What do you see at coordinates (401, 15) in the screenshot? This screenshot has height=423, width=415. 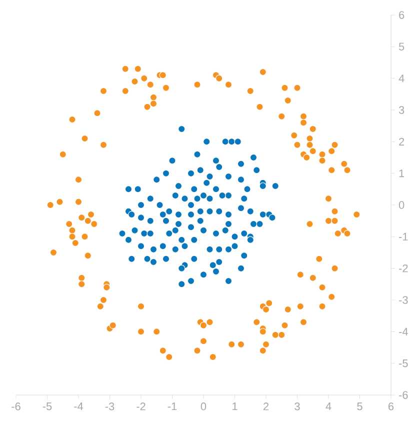 I see `y-tick-label: 6` at bounding box center [401, 15].